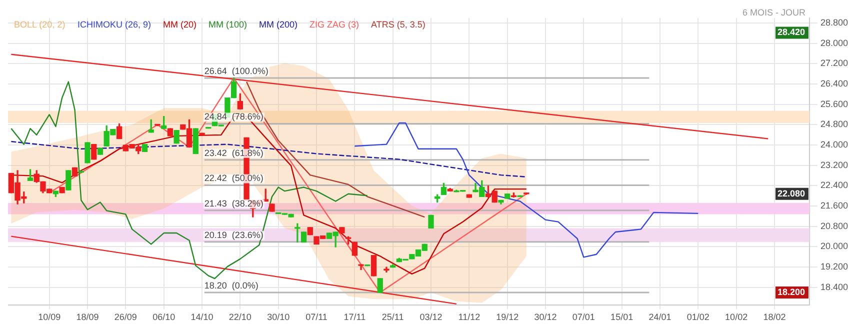 The height and width of the screenshot is (331, 859). I want to click on text: ICHIMOKU (26, 9), so click(115, 24).